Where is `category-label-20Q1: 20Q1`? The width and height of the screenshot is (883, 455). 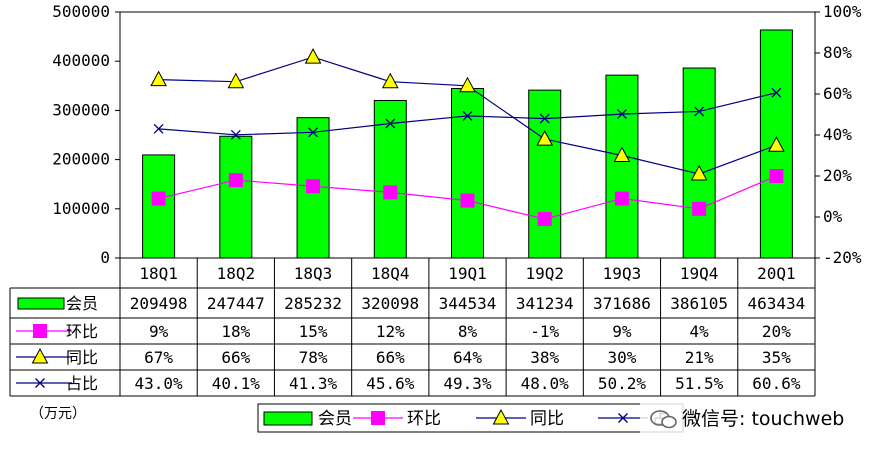 category-label-20Q1: 20Q1 is located at coordinates (776, 273).